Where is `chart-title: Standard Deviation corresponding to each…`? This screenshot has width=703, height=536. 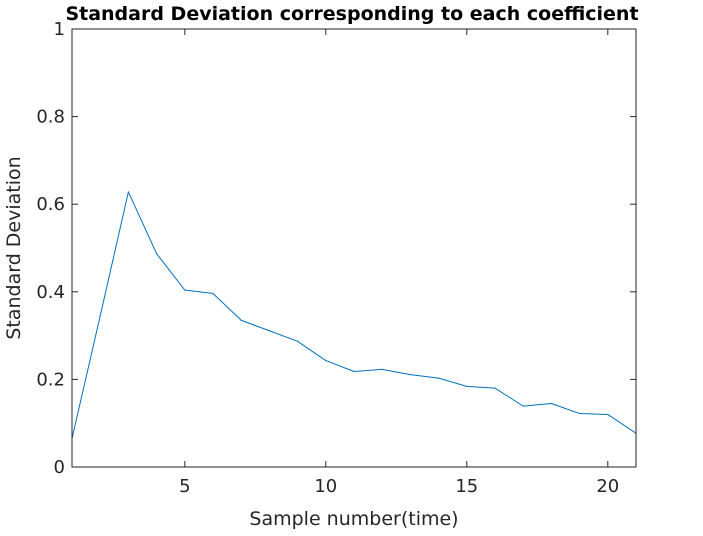 chart-title: Standard Deviation corresponding to each… is located at coordinates (351, 14).